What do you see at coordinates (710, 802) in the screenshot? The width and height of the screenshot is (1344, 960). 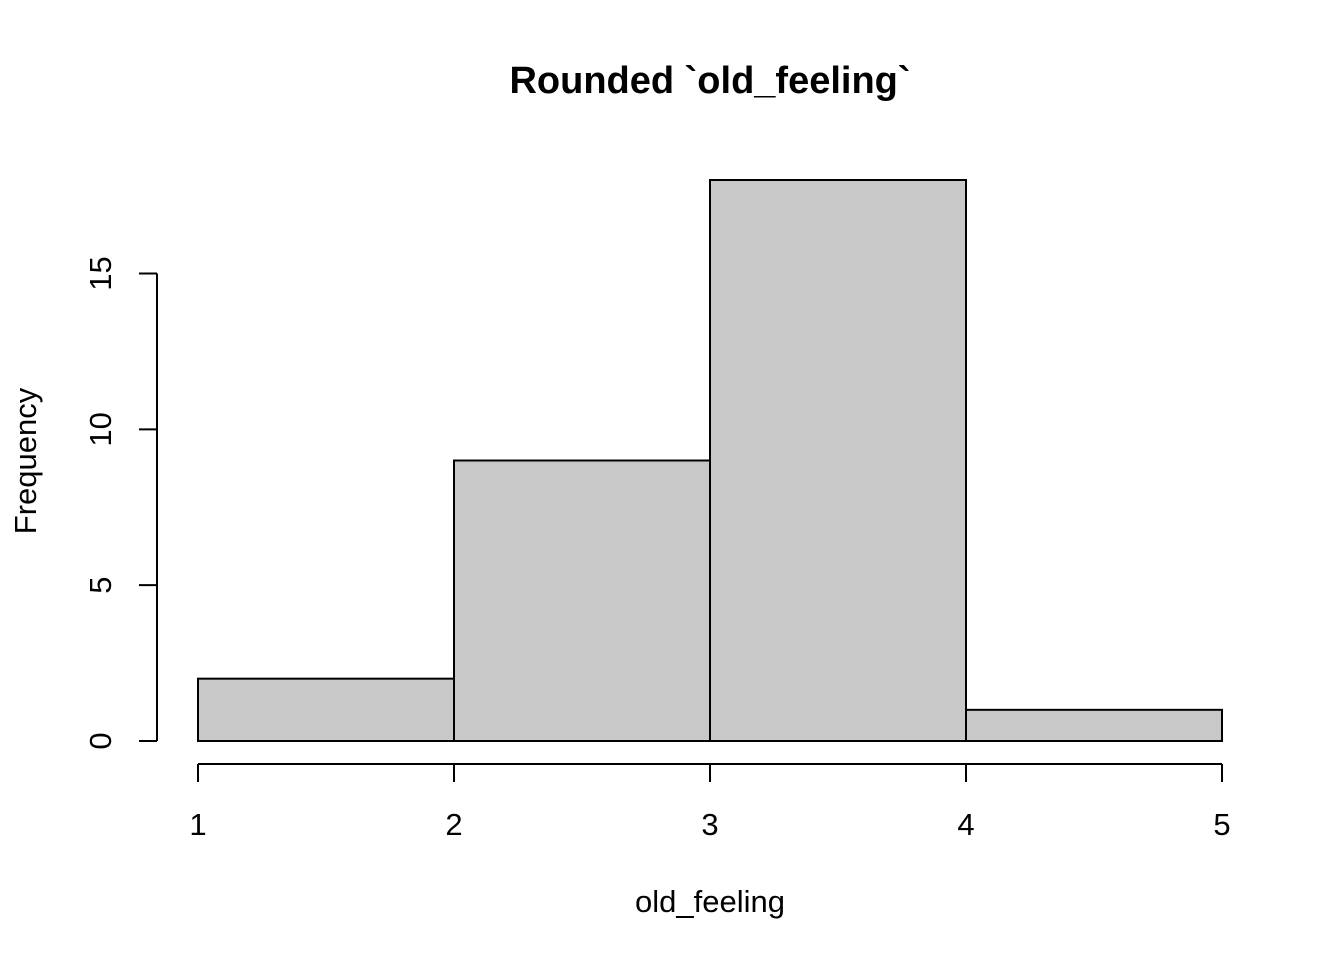 I see `x-axis: 1 2 3 4 5` at bounding box center [710, 802].